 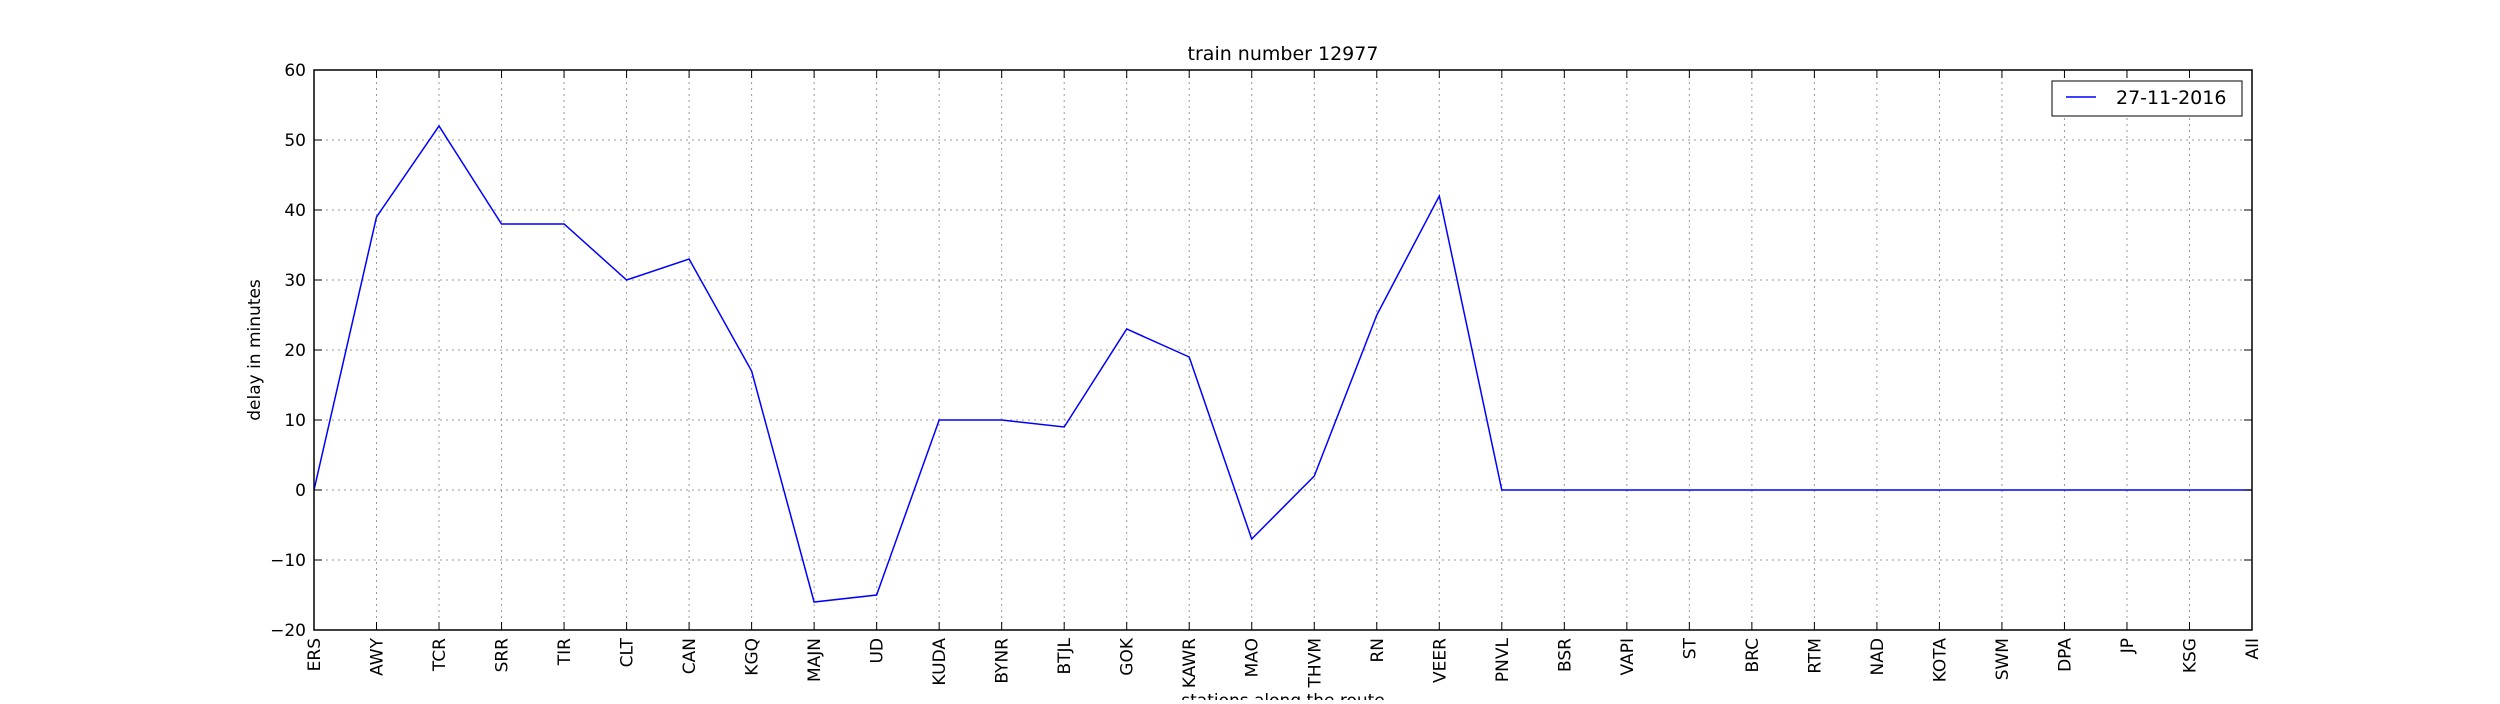 What do you see at coordinates (690, 656) in the screenshot?
I see `x-tick-label: CAN` at bounding box center [690, 656].